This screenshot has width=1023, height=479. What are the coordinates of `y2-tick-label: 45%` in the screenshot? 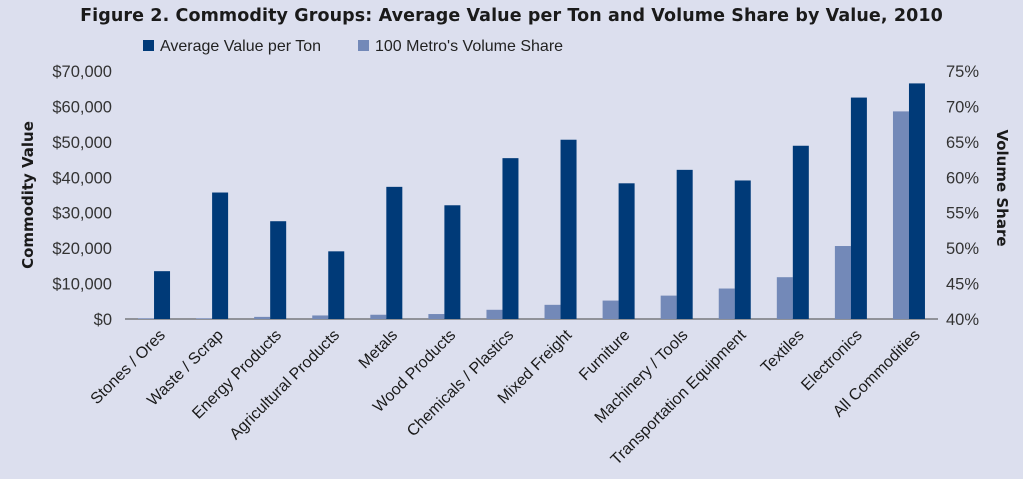 It's located at (962, 285).